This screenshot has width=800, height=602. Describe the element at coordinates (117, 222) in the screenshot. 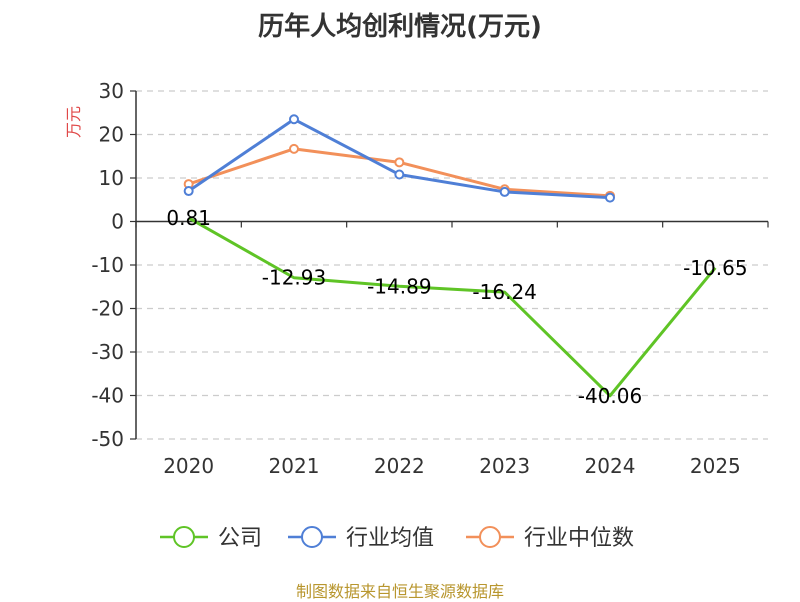

I see `y-tick-label: 0` at that location.